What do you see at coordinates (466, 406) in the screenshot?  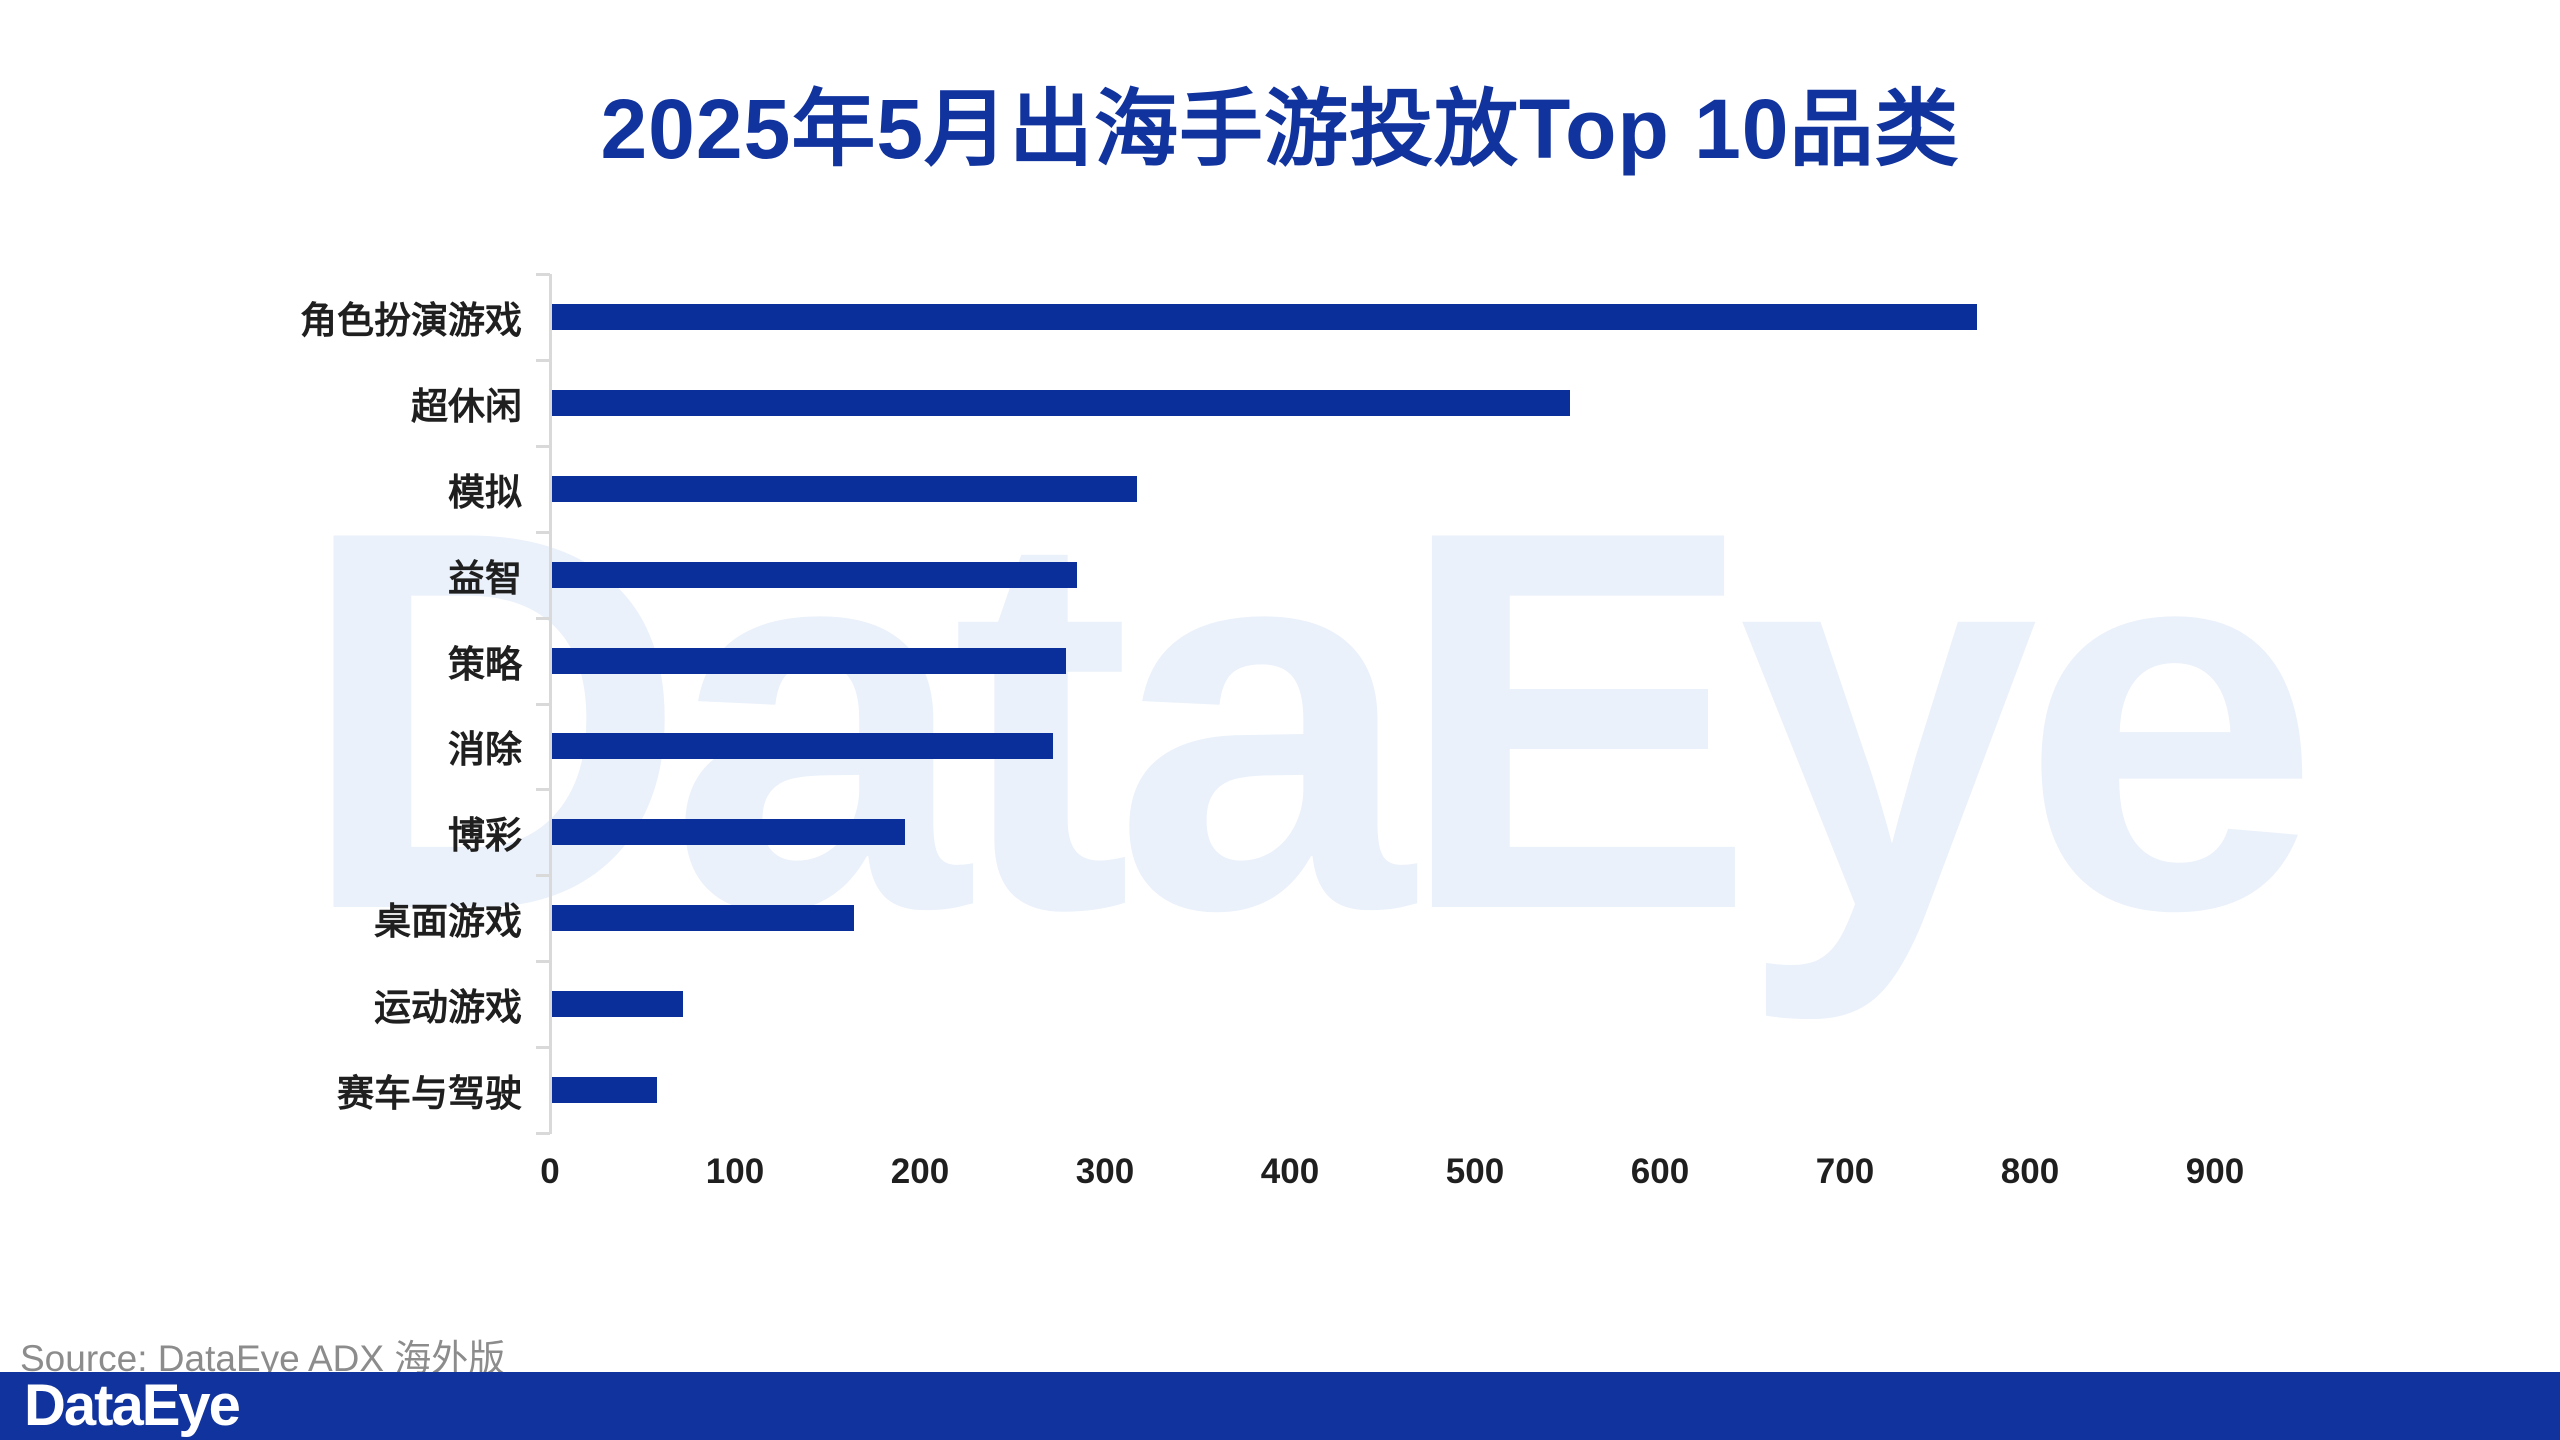 I see `category-label: 超休闲` at bounding box center [466, 406].